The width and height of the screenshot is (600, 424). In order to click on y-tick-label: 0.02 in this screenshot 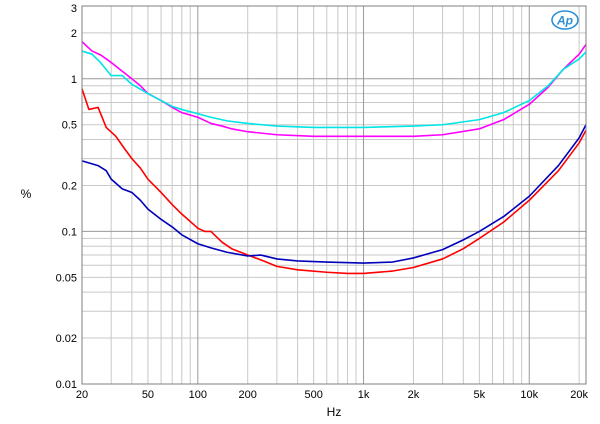, I will do `click(66, 339)`.